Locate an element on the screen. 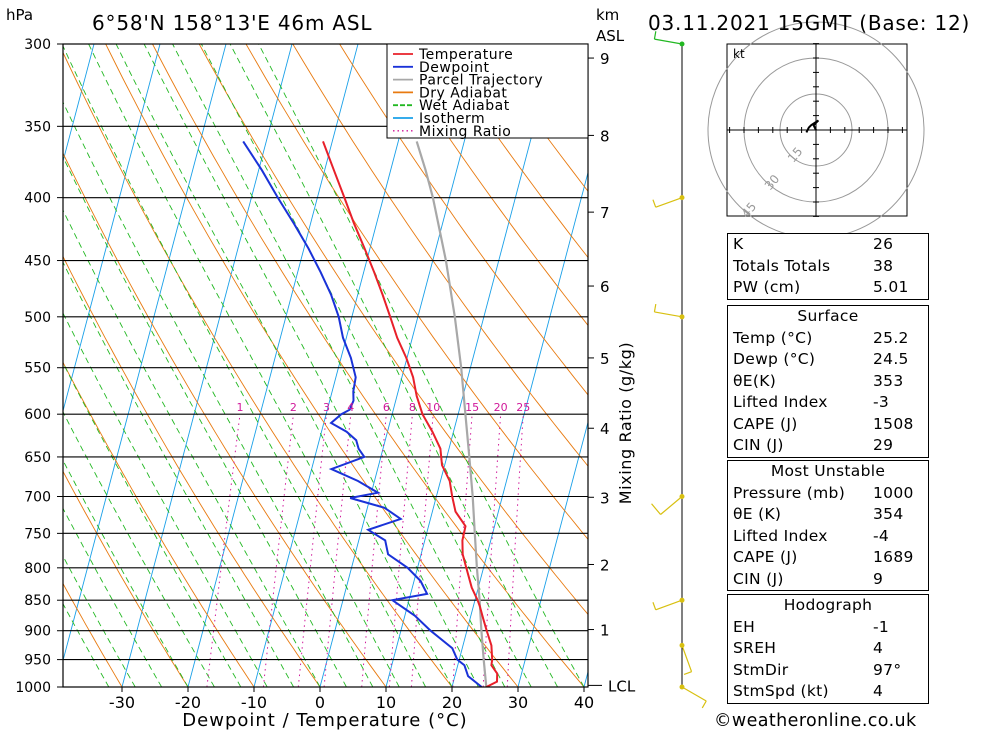  hodograph-unit-label: kt is located at coordinates (739, 54).